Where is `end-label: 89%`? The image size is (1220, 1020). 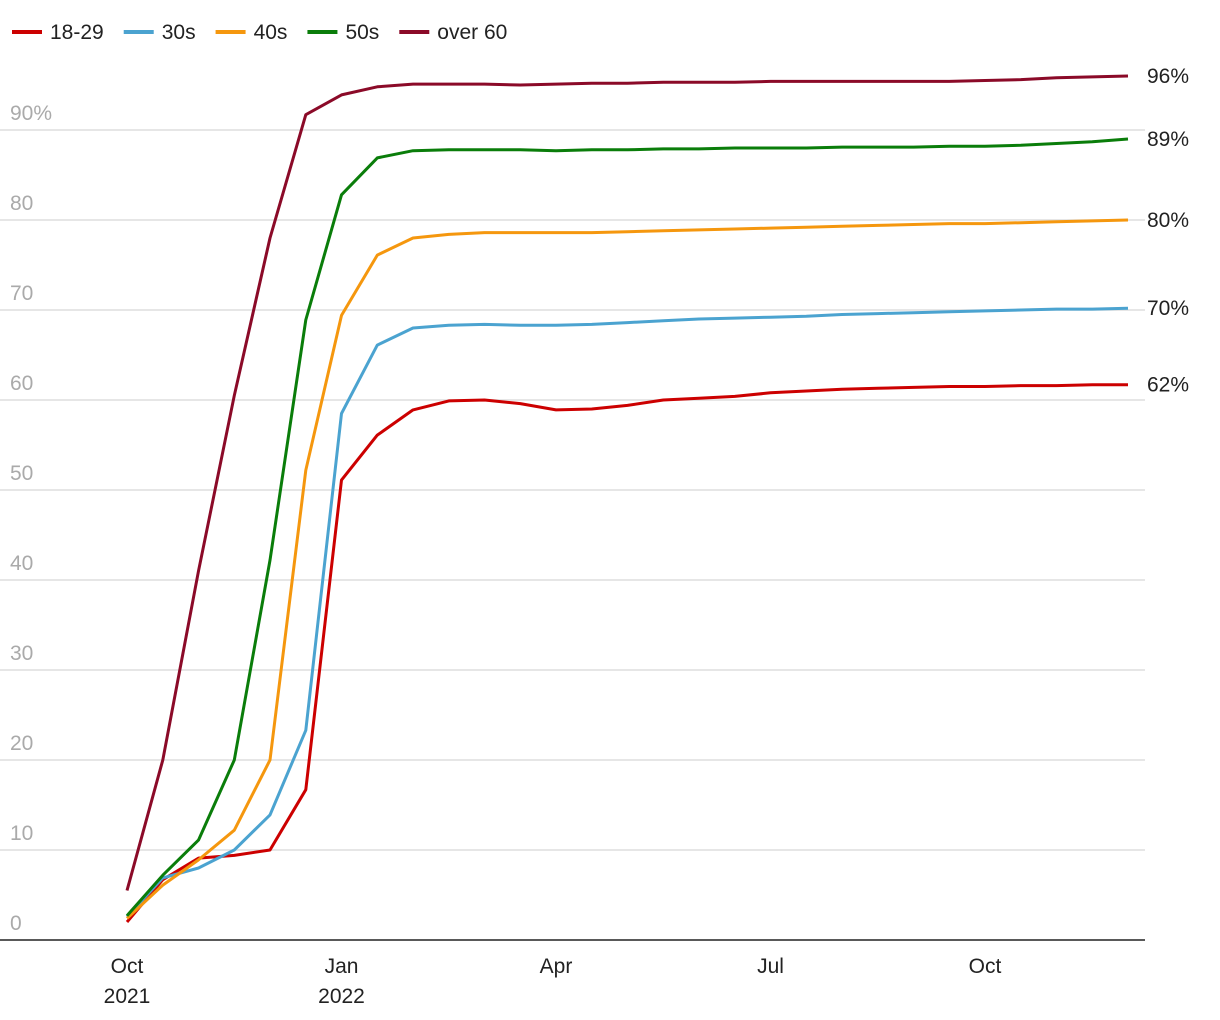
end-label: 89% is located at coordinates (1168, 139).